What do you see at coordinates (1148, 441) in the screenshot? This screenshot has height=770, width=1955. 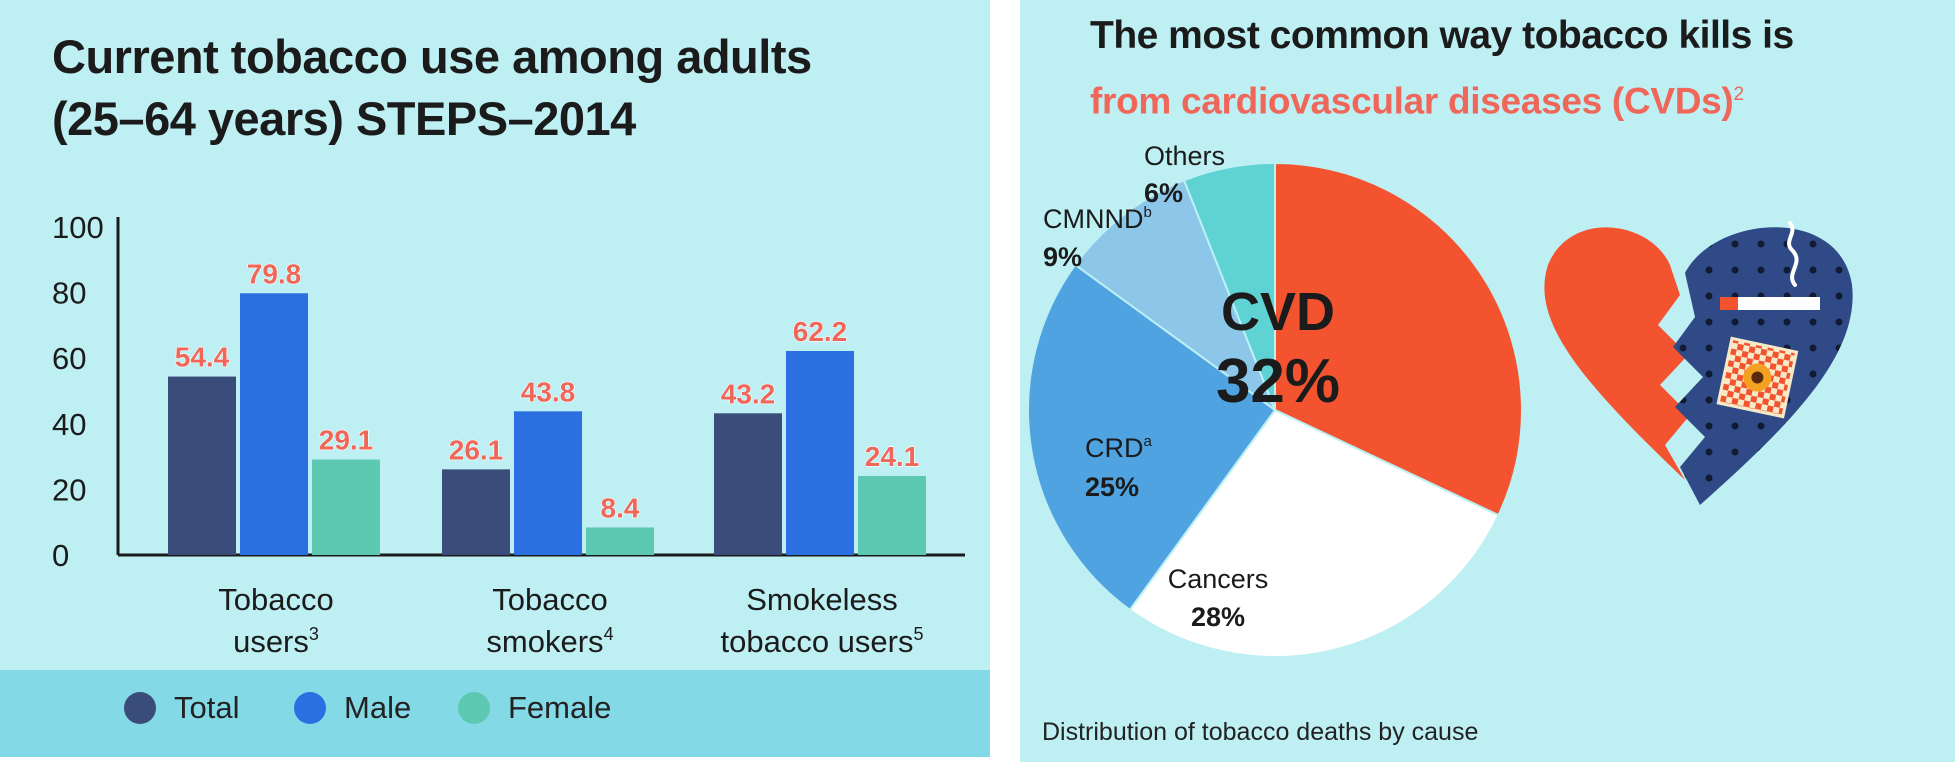 I see `pie-label-sup: a` at bounding box center [1148, 441].